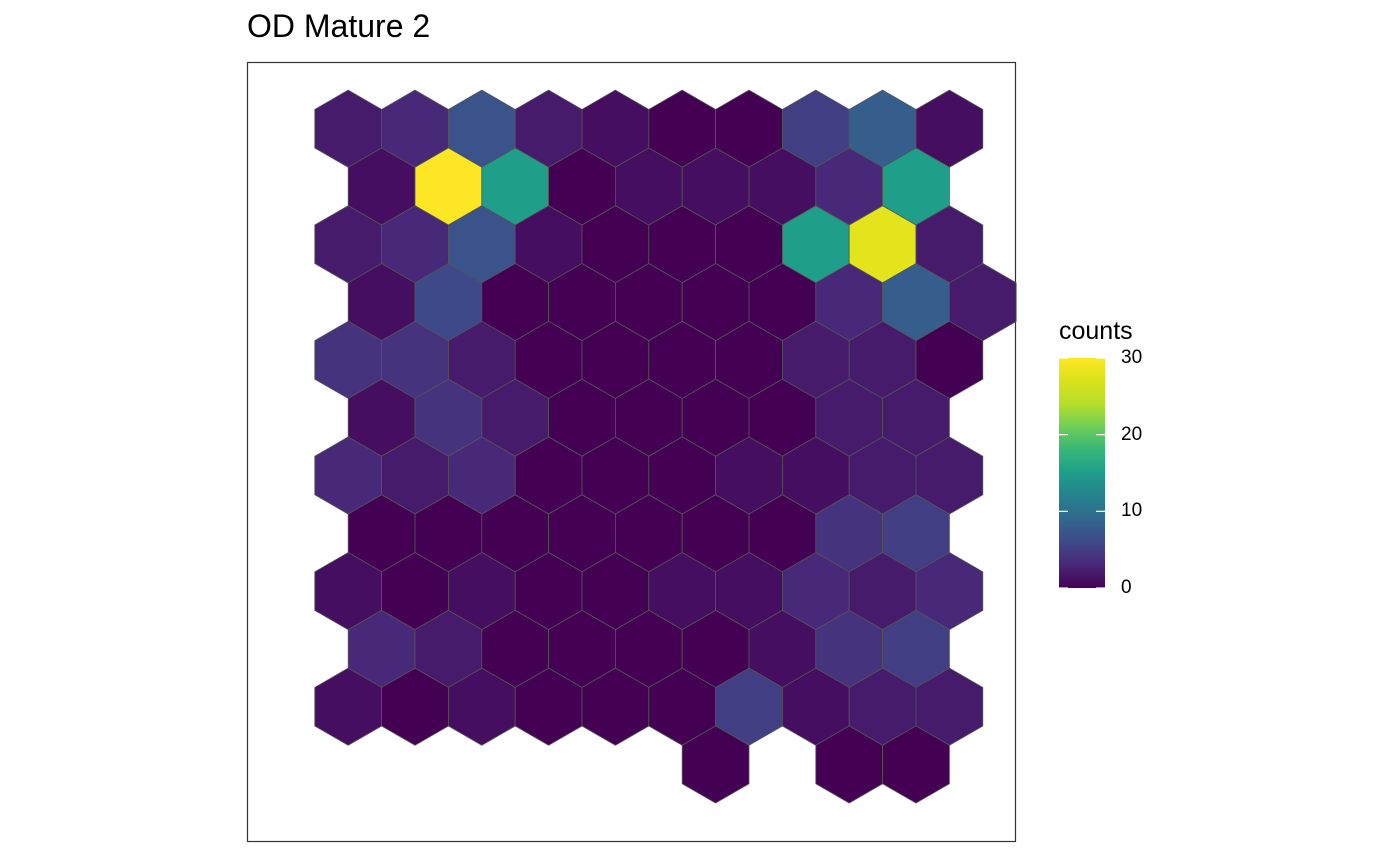 Image resolution: width=1400 pixels, height=865 pixels. What do you see at coordinates (1132, 511) in the screenshot?
I see `legend-tick-label: 10` at bounding box center [1132, 511].